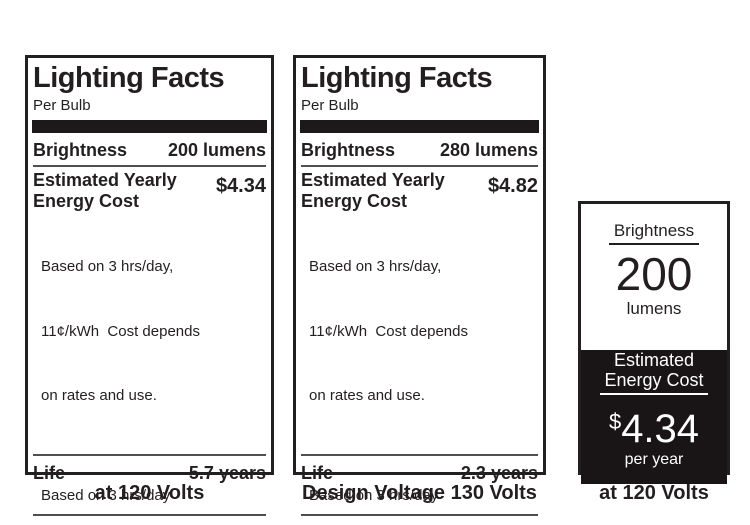  I want to click on energy-cost-value: $4.34, so click(240, 186).